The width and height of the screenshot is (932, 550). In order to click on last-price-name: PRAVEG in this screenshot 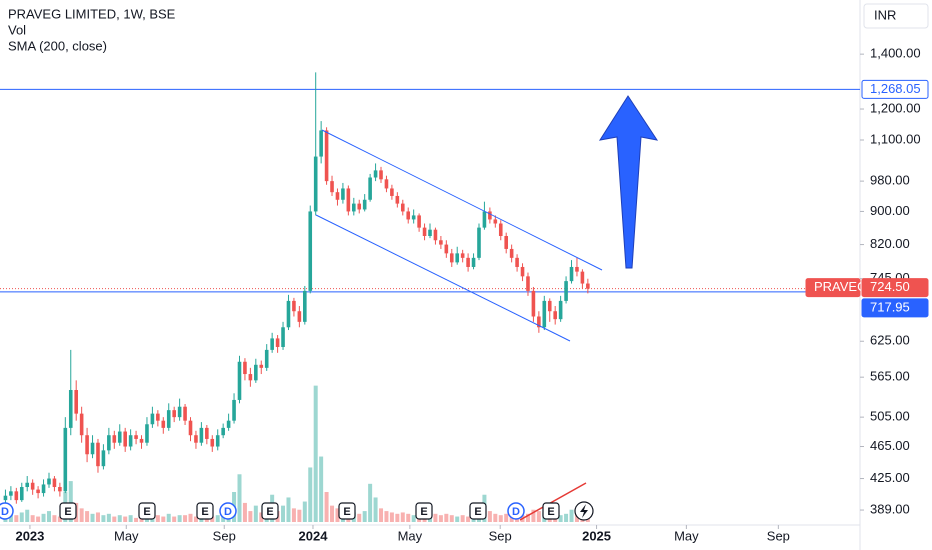, I will do `click(840, 286)`.